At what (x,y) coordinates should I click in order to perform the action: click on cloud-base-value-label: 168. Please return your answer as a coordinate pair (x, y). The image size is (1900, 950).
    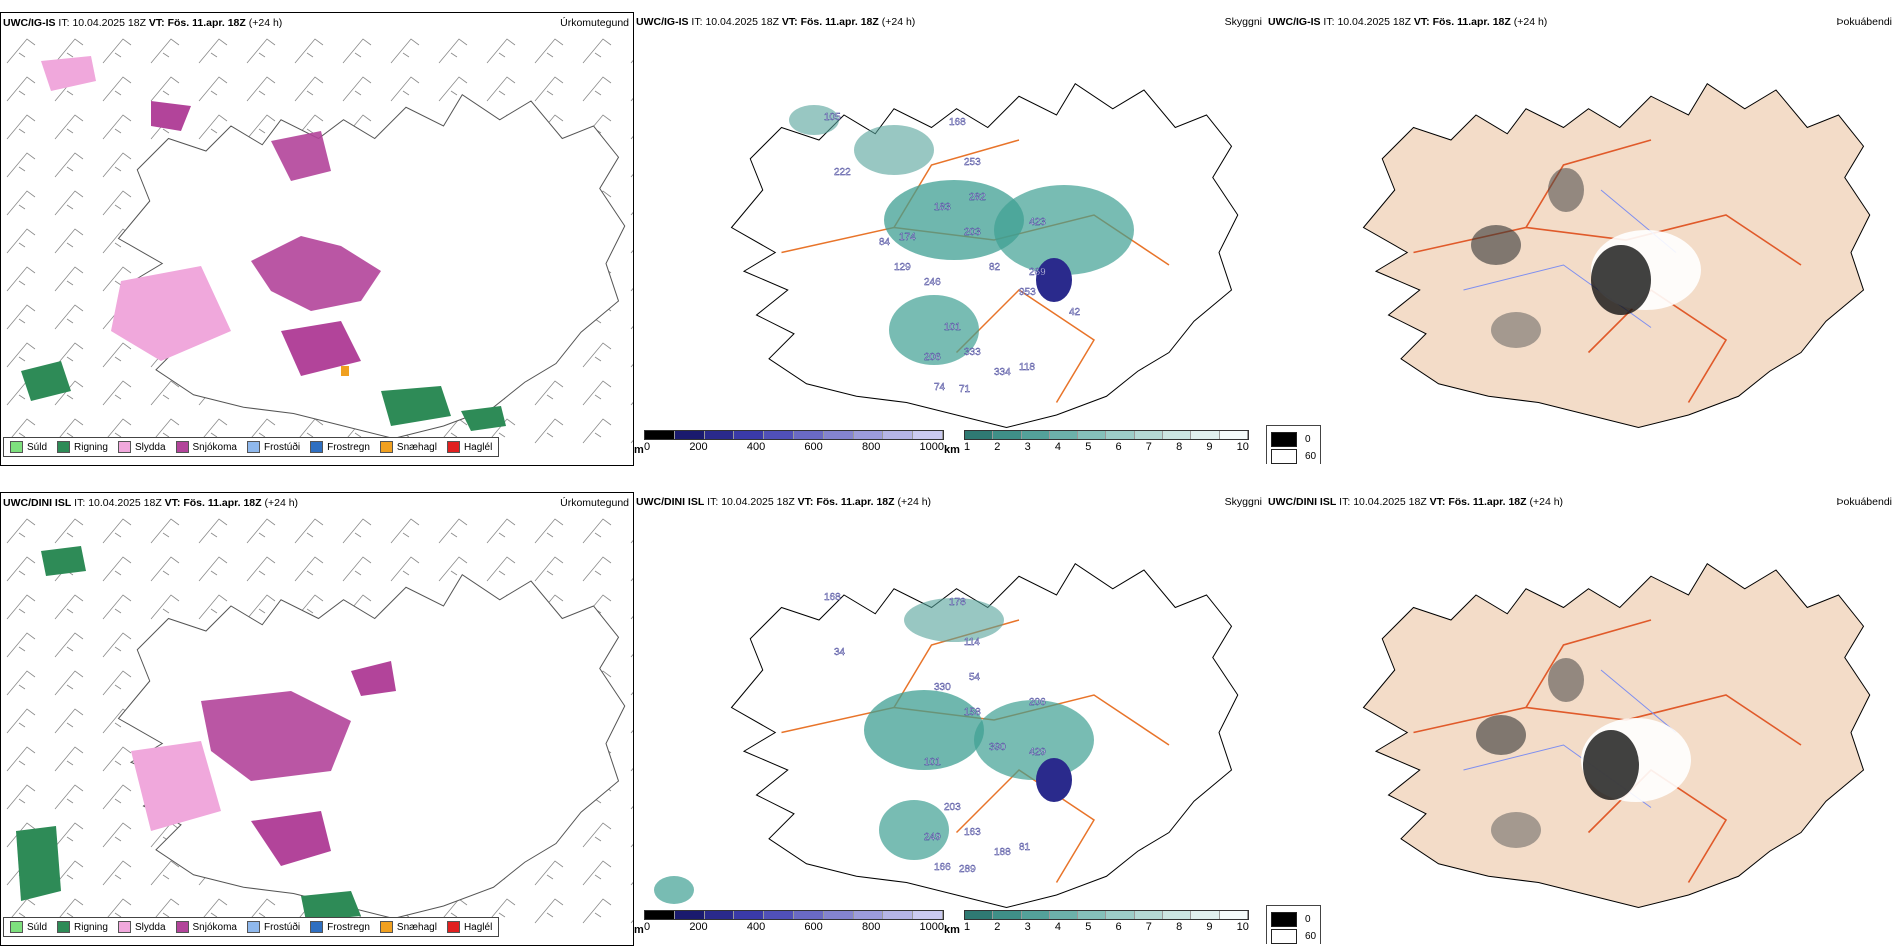
    Looking at the image, I should click on (832, 597).